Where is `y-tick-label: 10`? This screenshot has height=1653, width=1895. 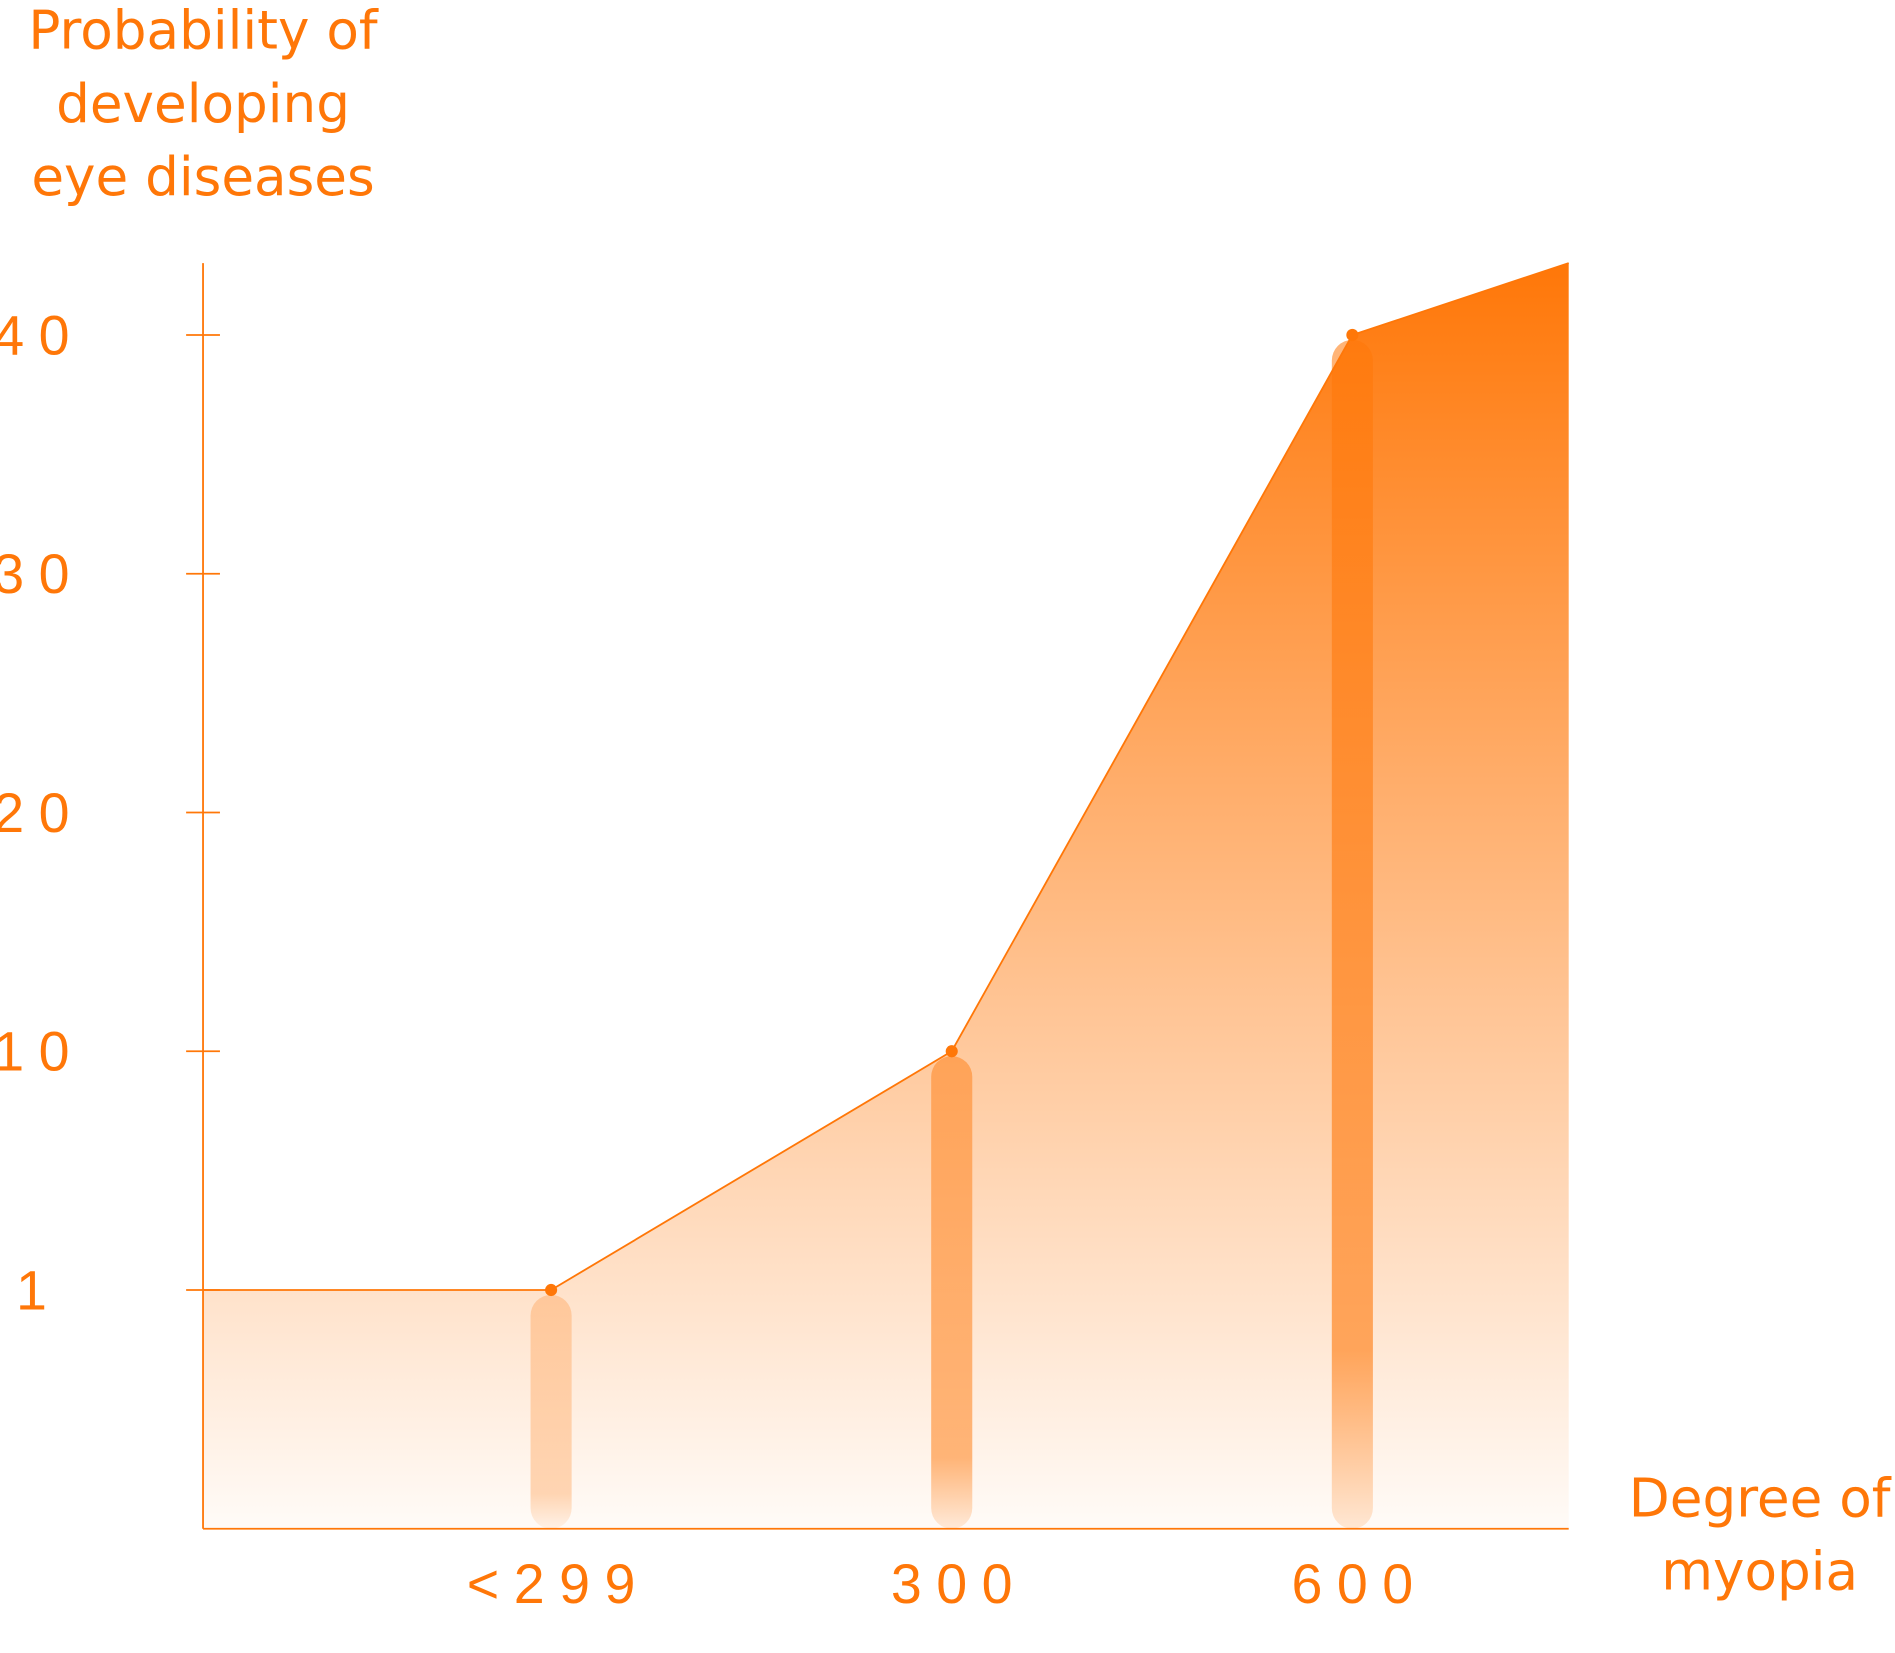 y-tick-label: 10 is located at coordinates (42, 1051).